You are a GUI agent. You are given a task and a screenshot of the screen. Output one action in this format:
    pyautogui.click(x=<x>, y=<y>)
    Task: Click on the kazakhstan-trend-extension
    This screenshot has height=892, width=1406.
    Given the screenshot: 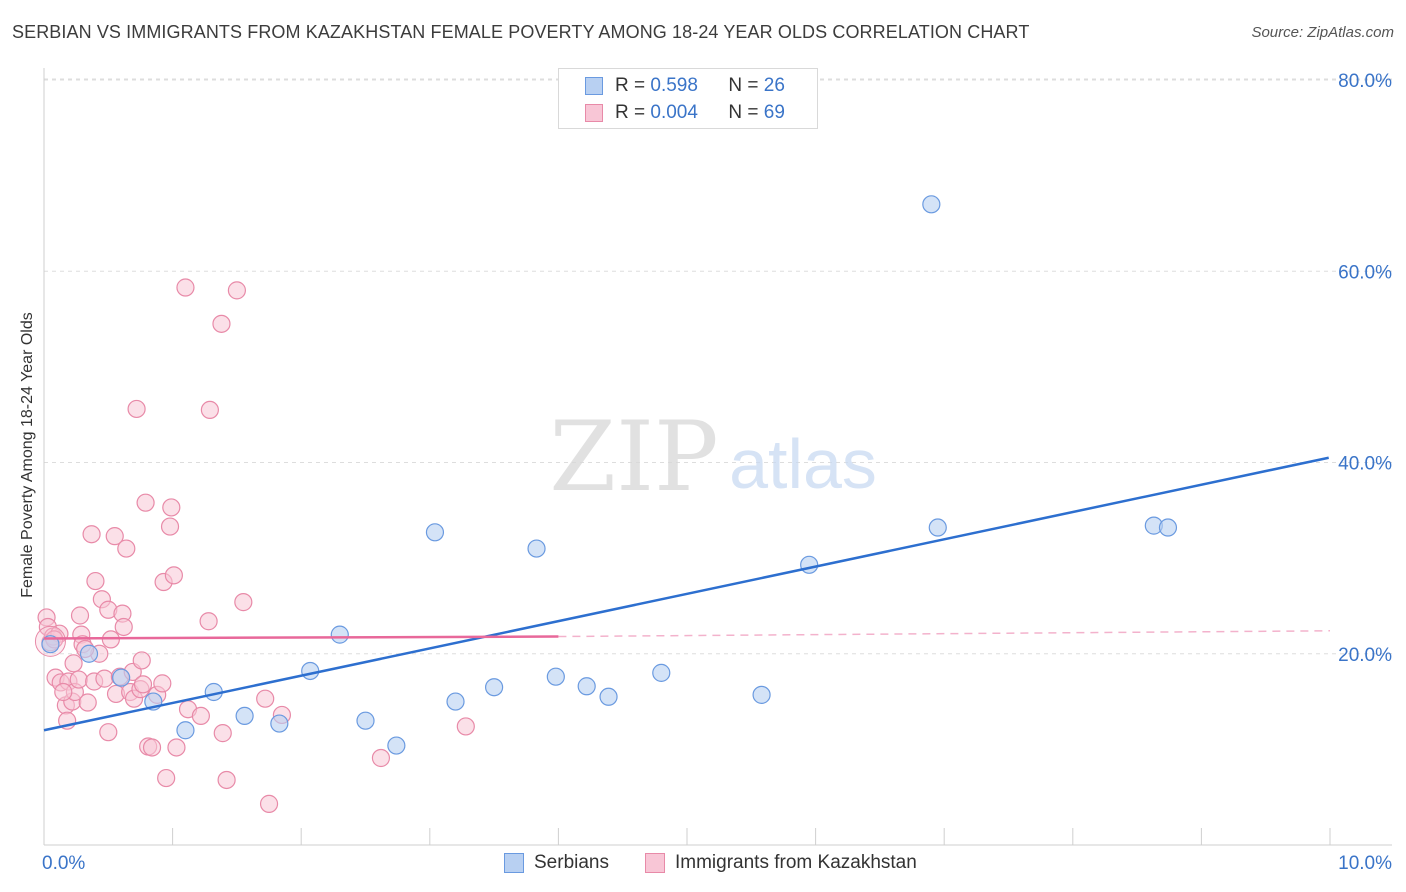 What is the action you would take?
    pyautogui.click(x=944, y=634)
    